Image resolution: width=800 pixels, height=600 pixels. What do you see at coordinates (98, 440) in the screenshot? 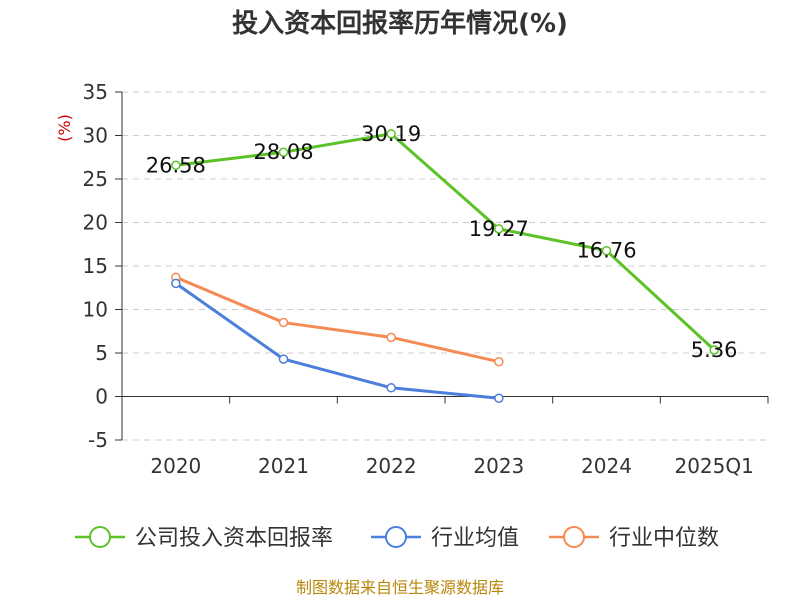
I see `y-tick-label: -5` at bounding box center [98, 440].